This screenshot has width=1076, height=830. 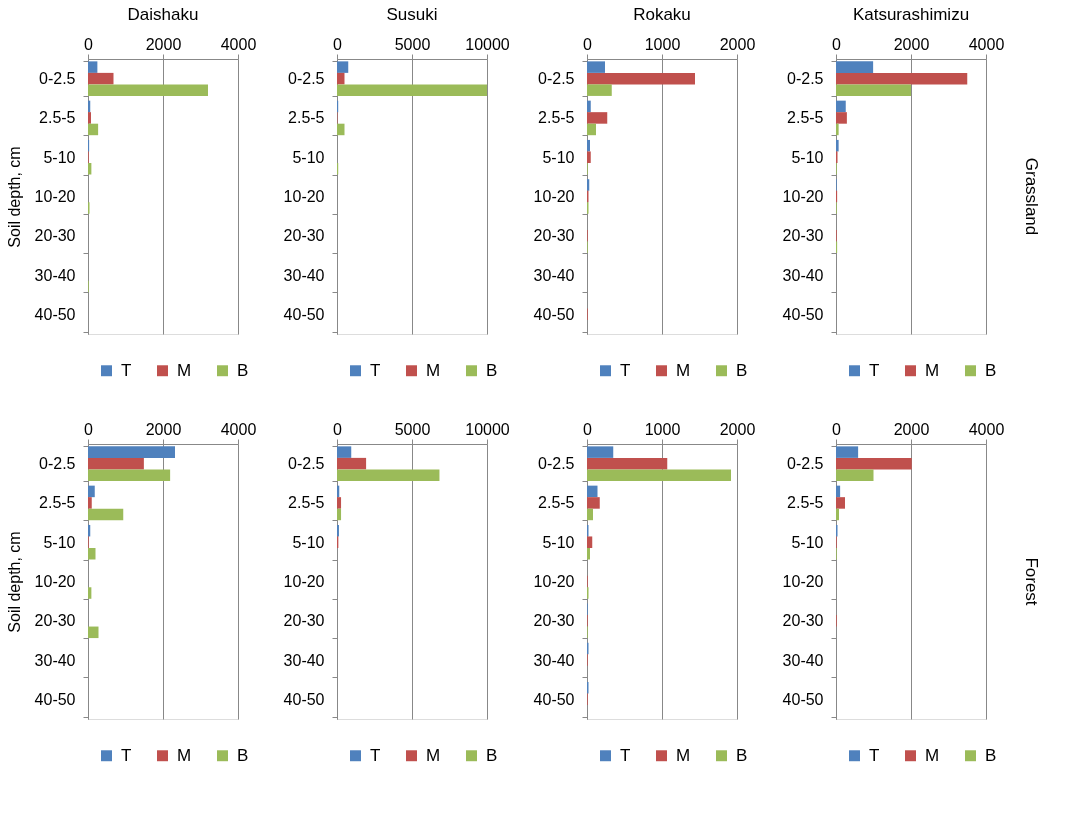 What do you see at coordinates (412, 14) in the screenshot?
I see `chart-title: Susuki` at bounding box center [412, 14].